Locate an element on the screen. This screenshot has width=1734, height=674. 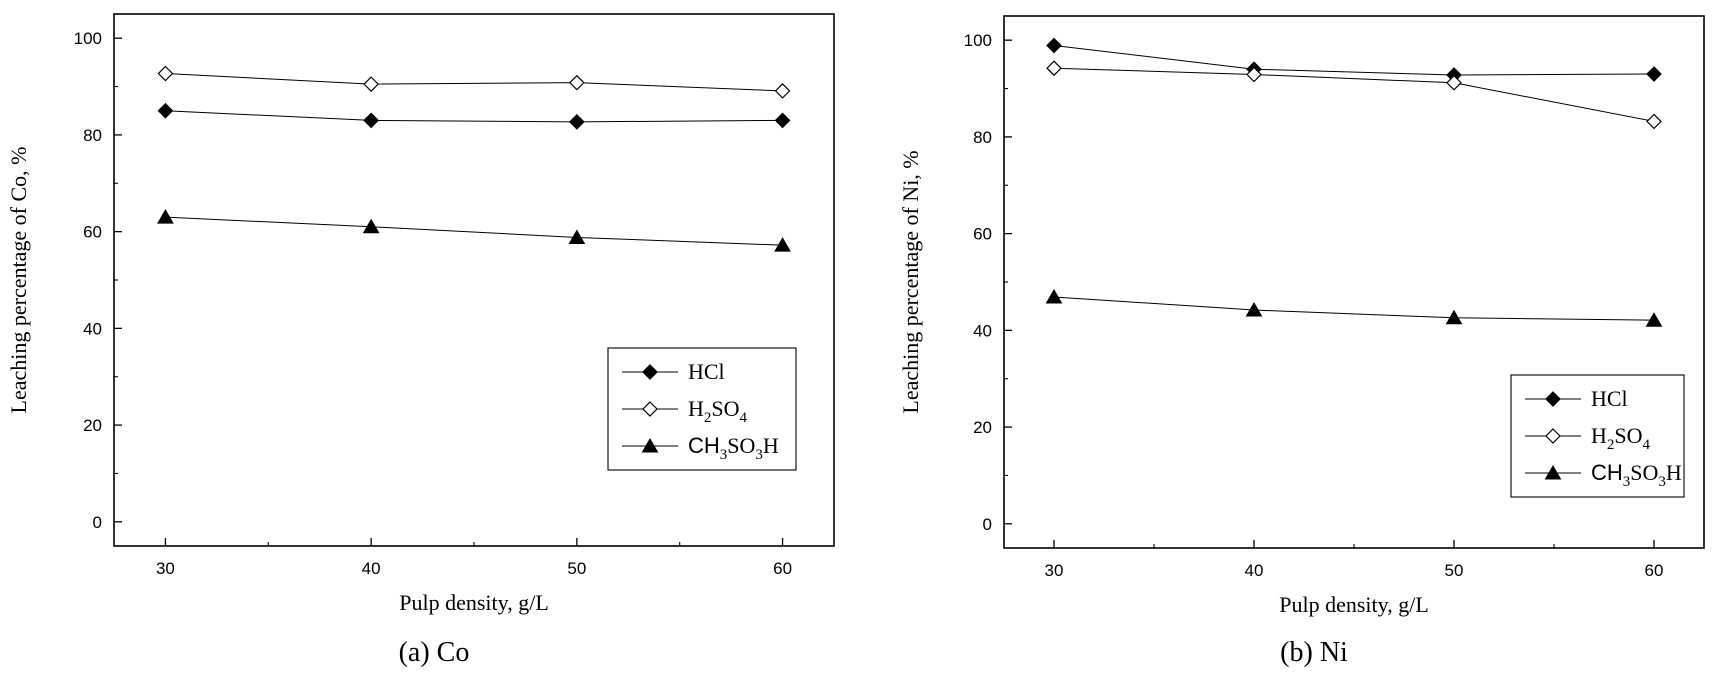
y-axis-label: Leaching percentage of Ni, % is located at coordinates (910, 281).